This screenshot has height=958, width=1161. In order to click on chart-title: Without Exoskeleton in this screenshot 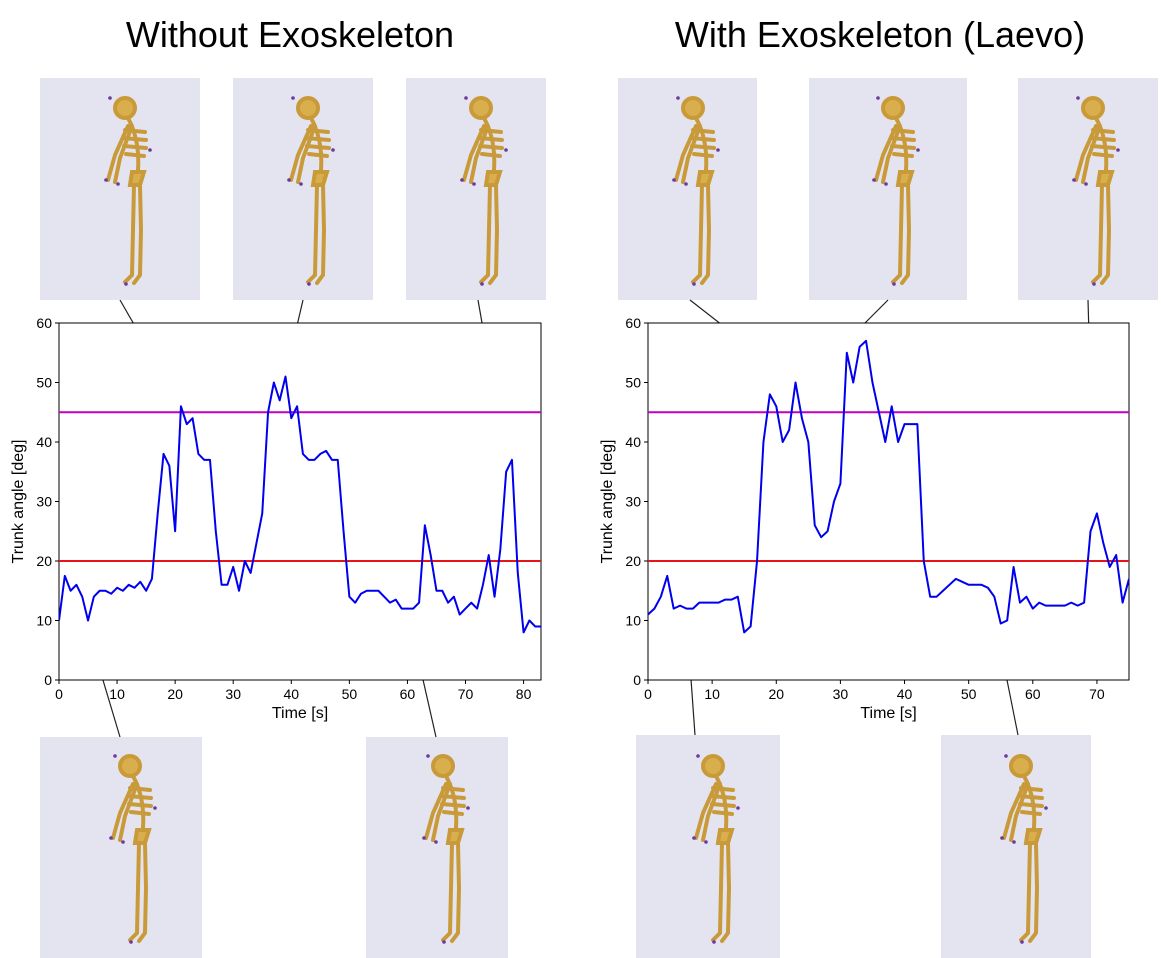, I will do `click(290, 34)`.